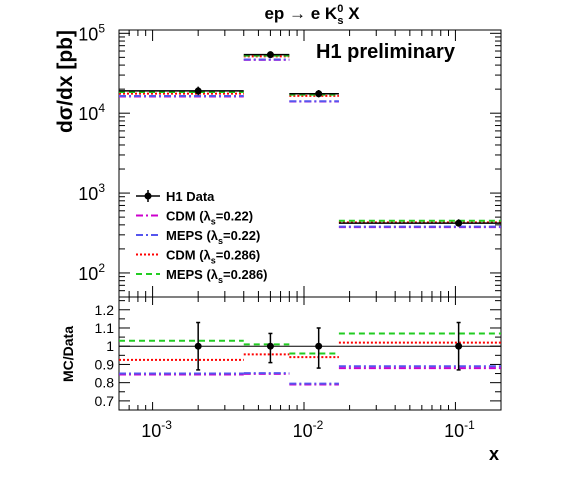 The image size is (567, 494). Describe the element at coordinates (386, 52) in the screenshot. I see `h1-preliminary-label: H1 preliminary` at that location.